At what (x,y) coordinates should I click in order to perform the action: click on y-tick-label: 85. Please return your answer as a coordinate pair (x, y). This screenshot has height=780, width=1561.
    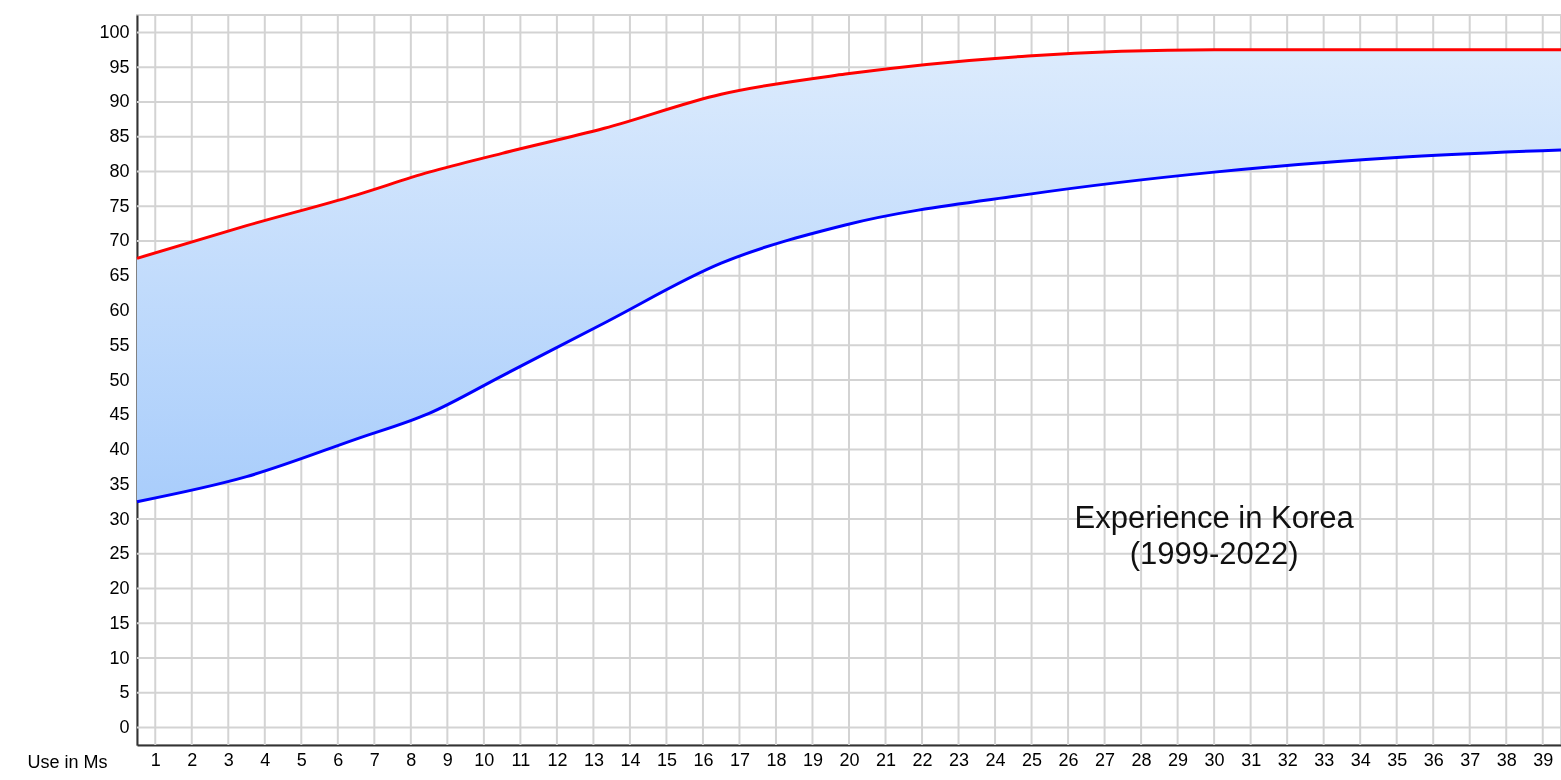
    Looking at the image, I should click on (119, 136).